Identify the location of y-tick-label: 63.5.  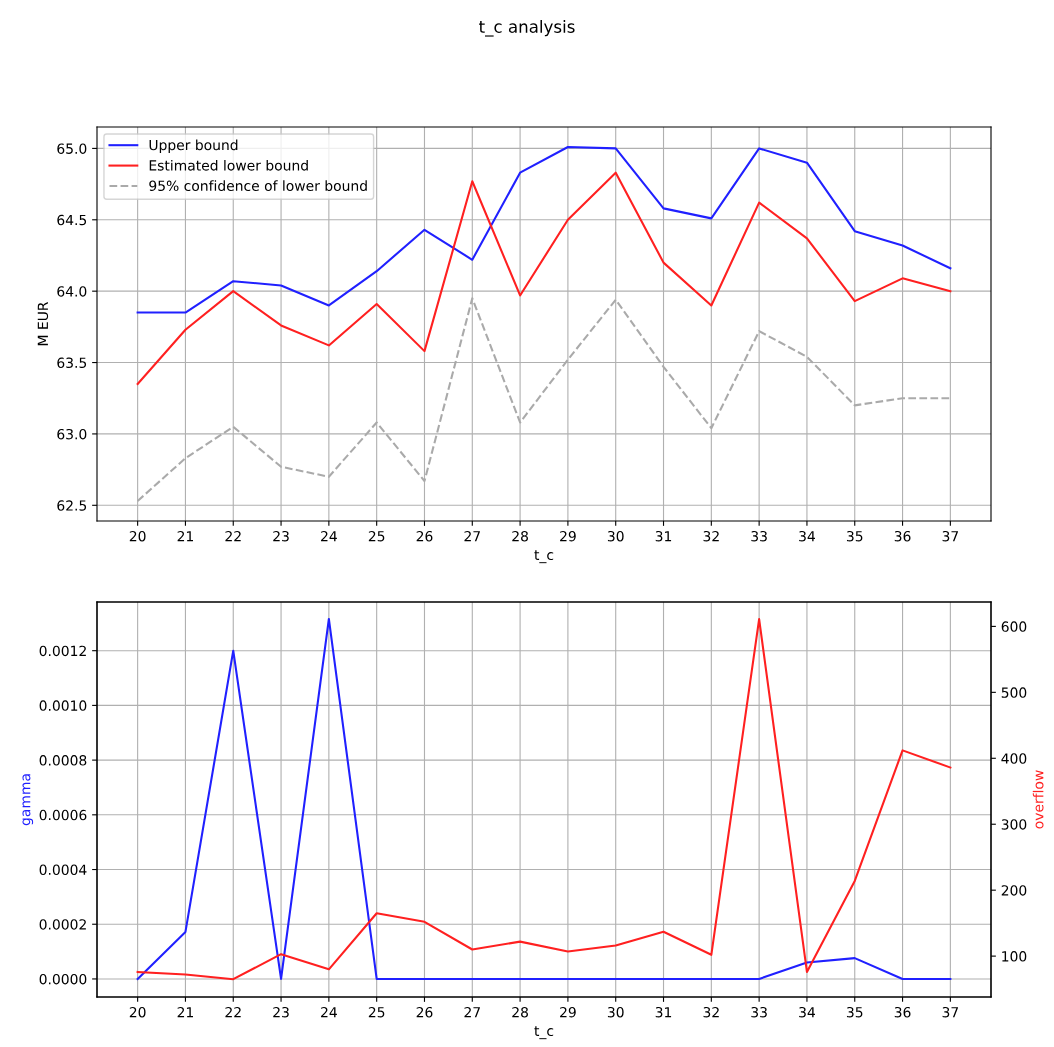
(72, 363).